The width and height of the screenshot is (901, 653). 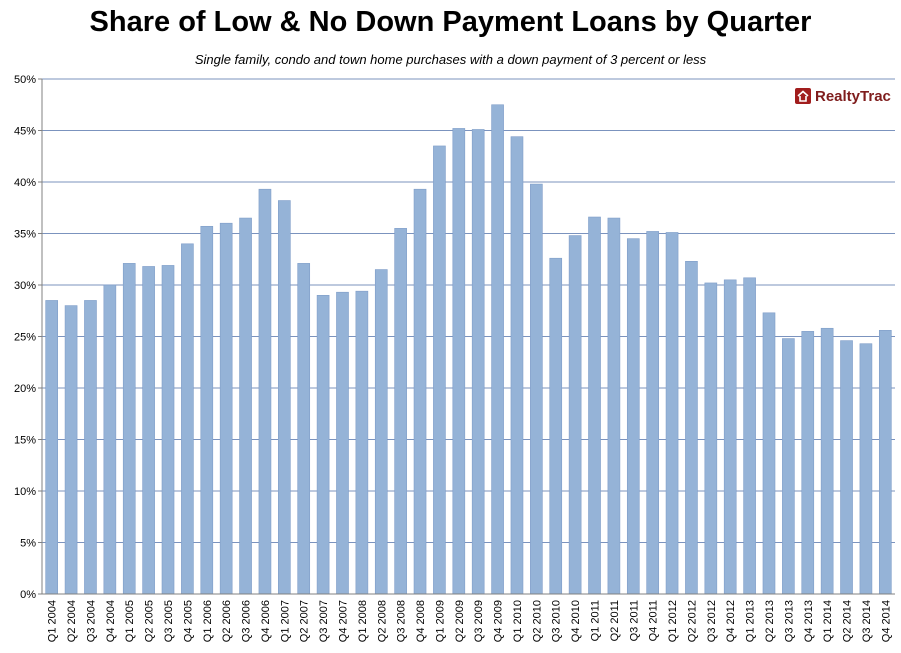 What do you see at coordinates (770, 621) in the screenshot?
I see `x-tick-label: Q2 2013` at bounding box center [770, 621].